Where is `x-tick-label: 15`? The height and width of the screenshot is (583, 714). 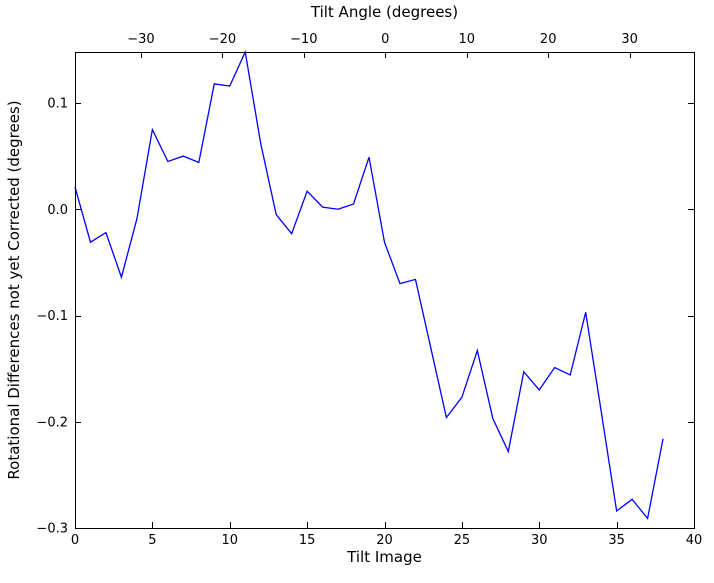 x-tick-label: 15 is located at coordinates (307, 540).